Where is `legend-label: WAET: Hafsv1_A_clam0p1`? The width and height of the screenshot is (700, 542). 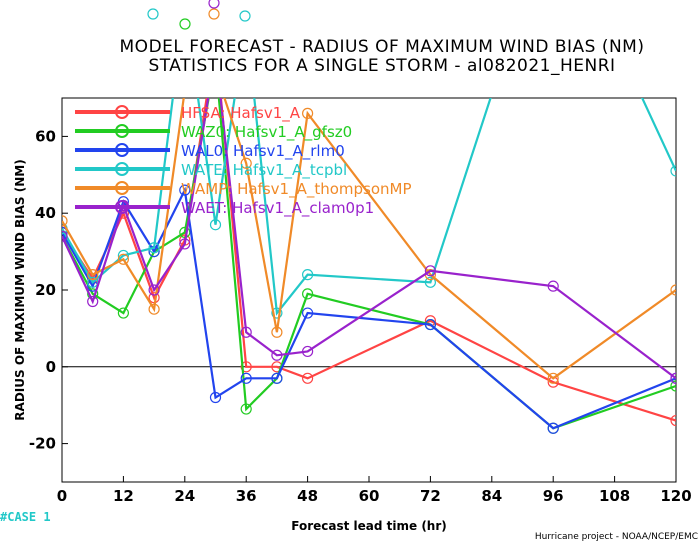
legend-label: WAET: Hafsv1_A_clam0p1 is located at coordinates (277, 208).